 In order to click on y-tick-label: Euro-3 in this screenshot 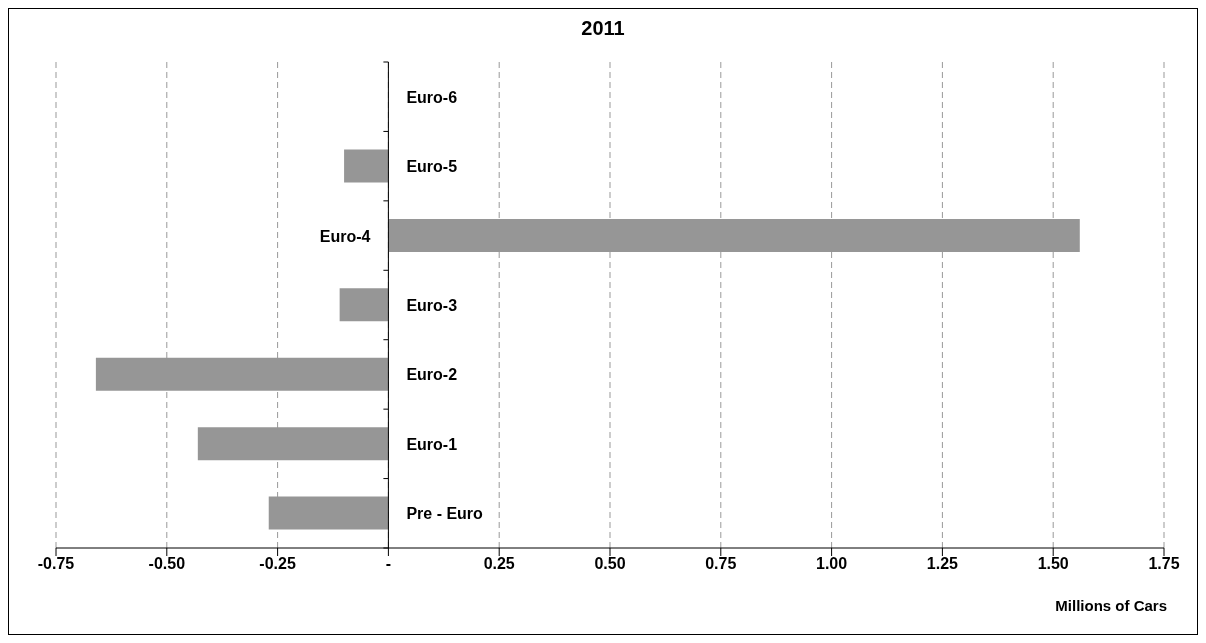, I will do `click(432, 305)`.